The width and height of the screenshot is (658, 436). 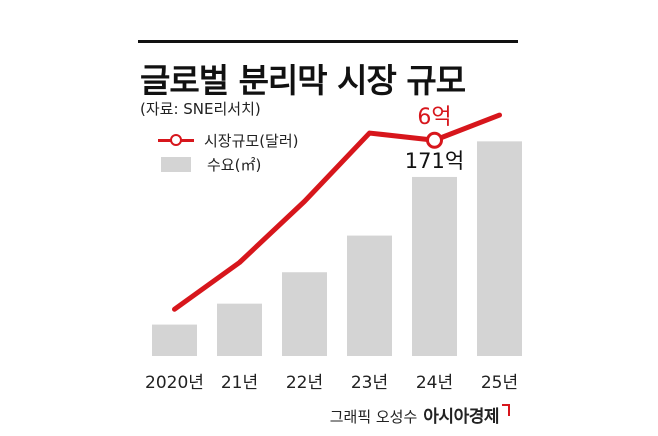 I want to click on data-label-market-size: 6억, so click(x=434, y=117).